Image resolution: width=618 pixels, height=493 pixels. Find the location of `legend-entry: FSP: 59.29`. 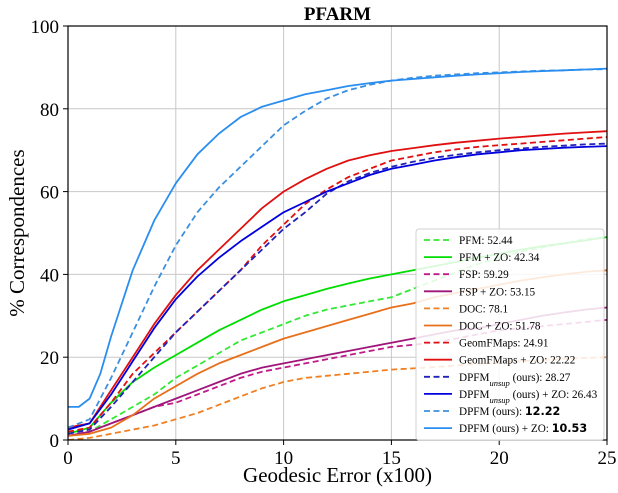

legend-entry: FSP: 59.29 is located at coordinates (484, 275).